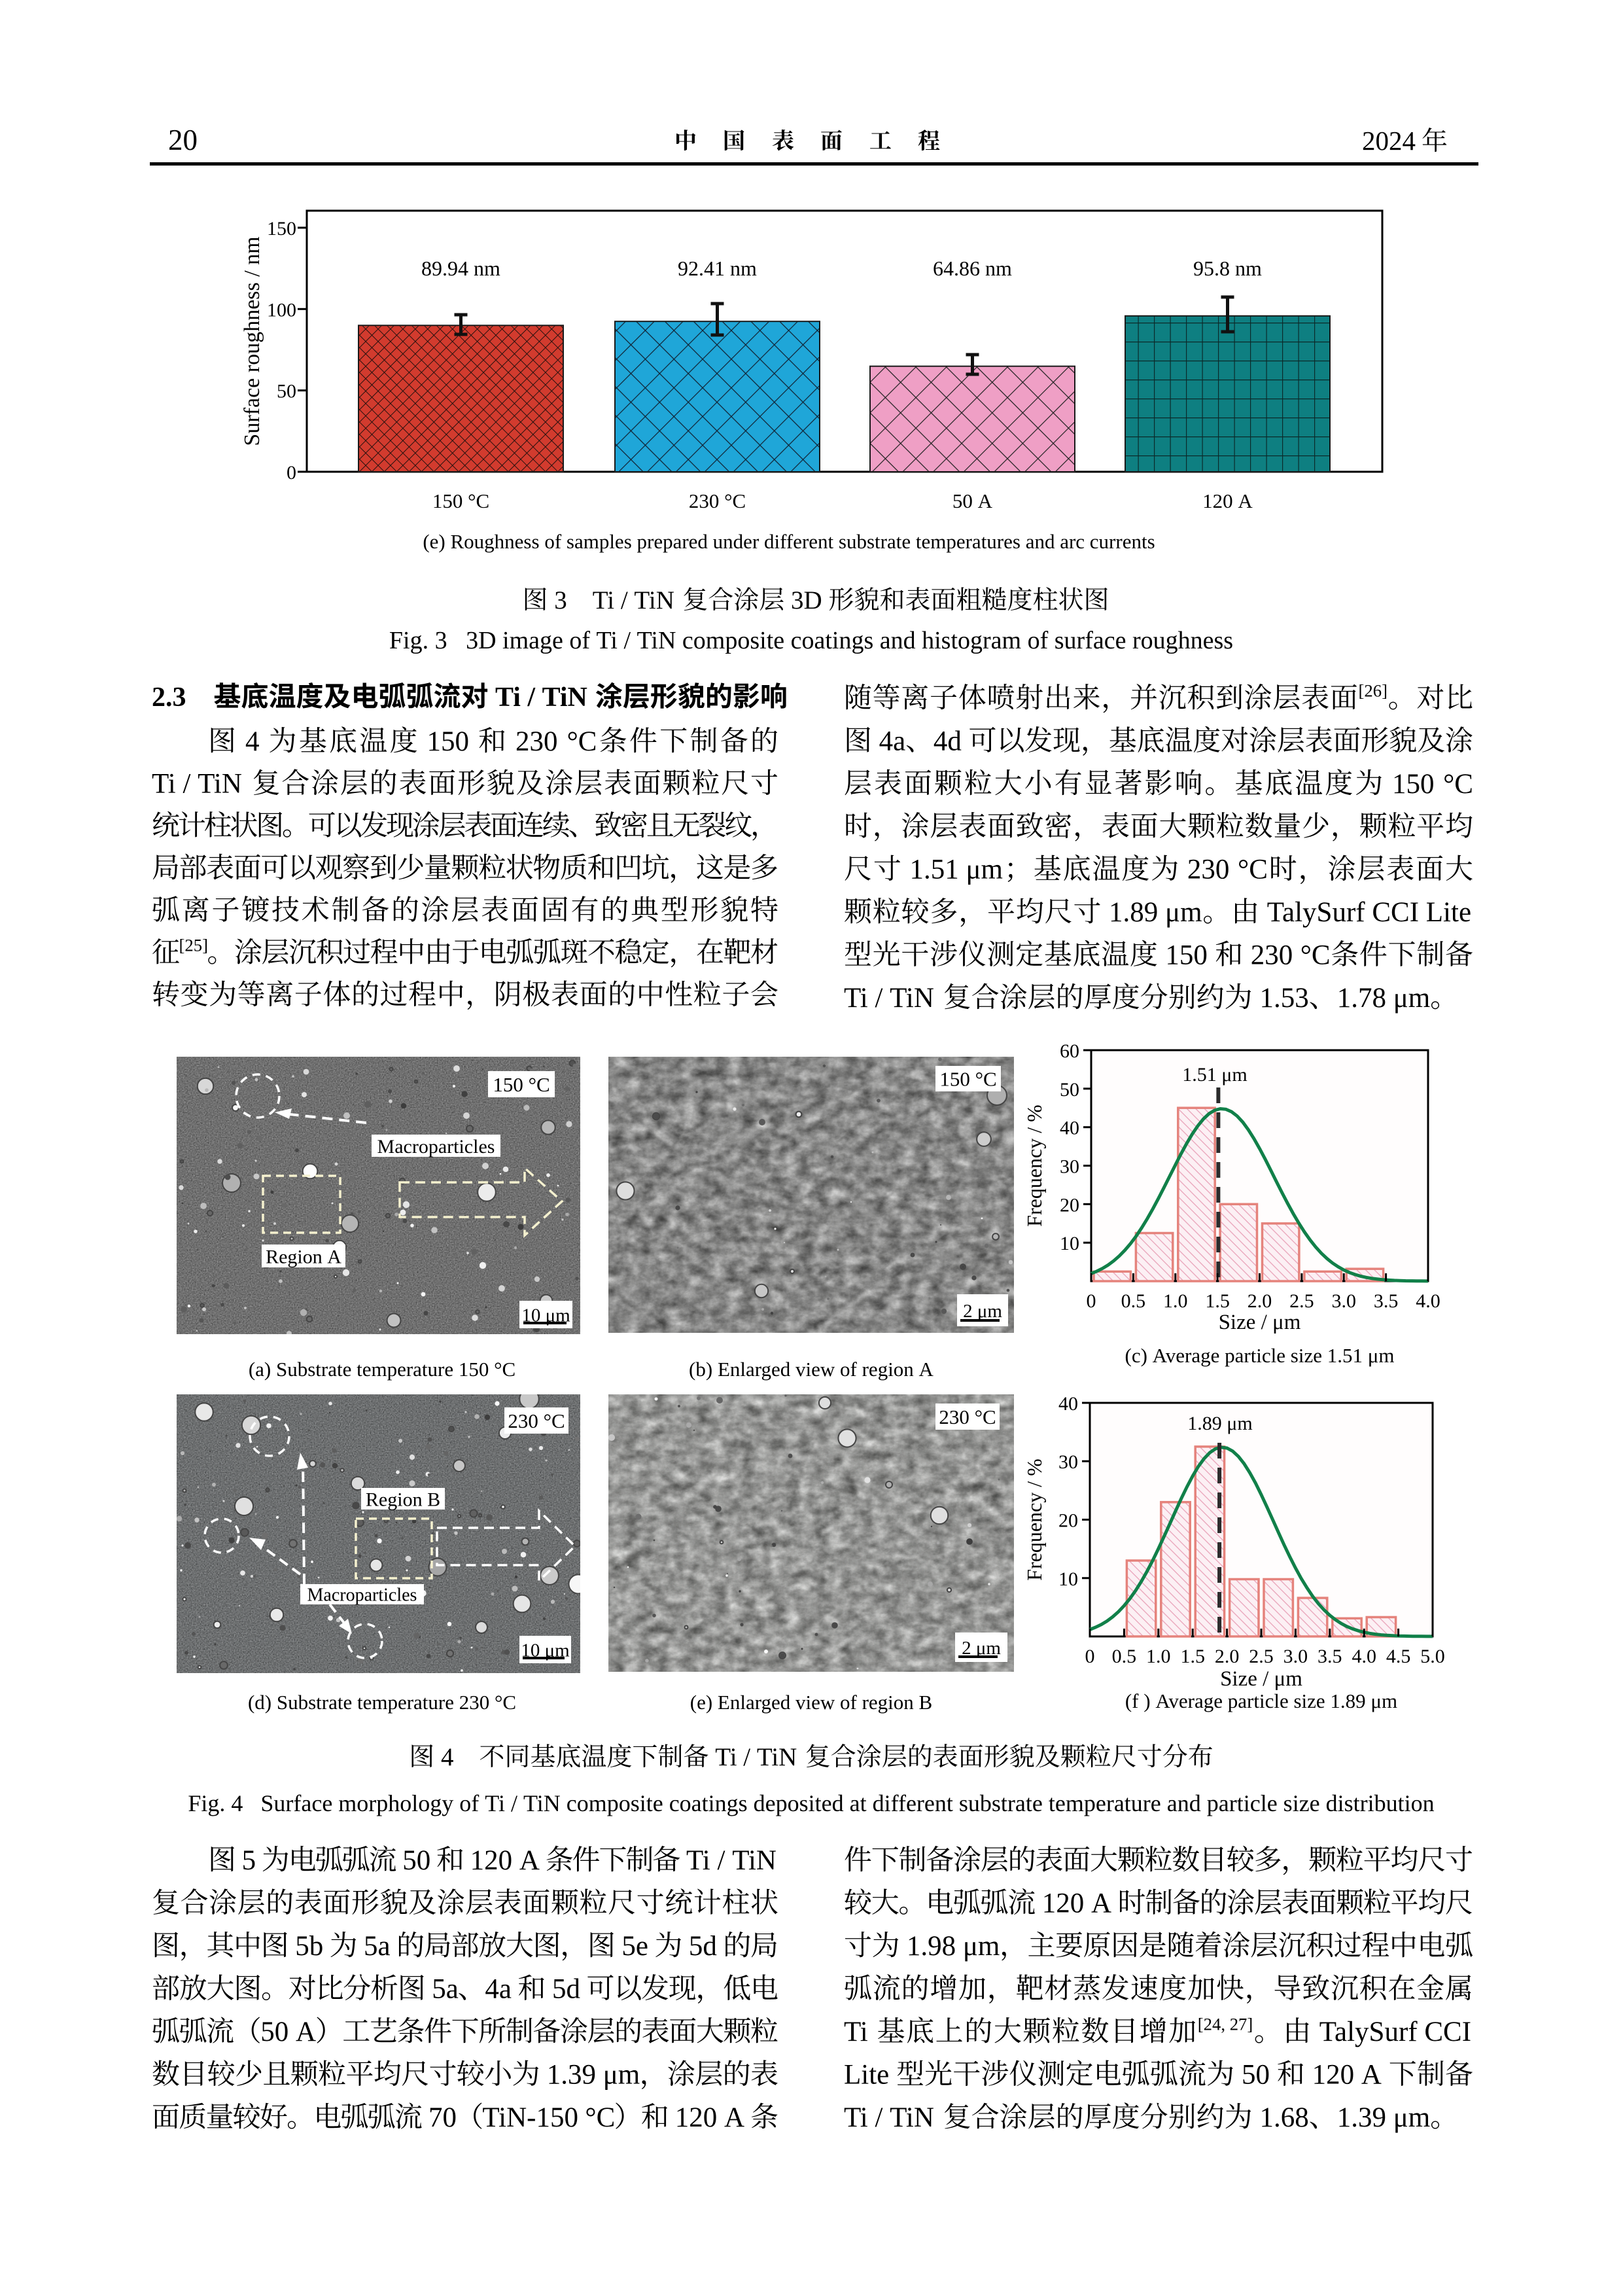 This screenshot has width=1623, height=2296. What do you see at coordinates (590, 2075) in the screenshot?
I see `svg-text: 1.39 μm` at bounding box center [590, 2075].